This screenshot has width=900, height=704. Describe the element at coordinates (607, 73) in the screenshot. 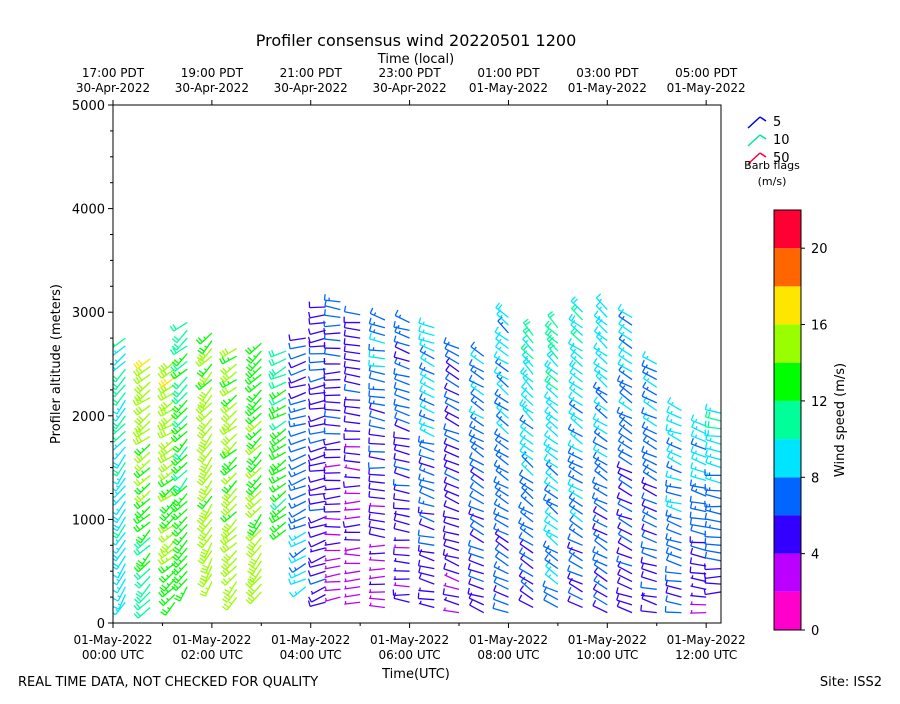

I see `top-tick-label-time: 03:00 PDT` at that location.